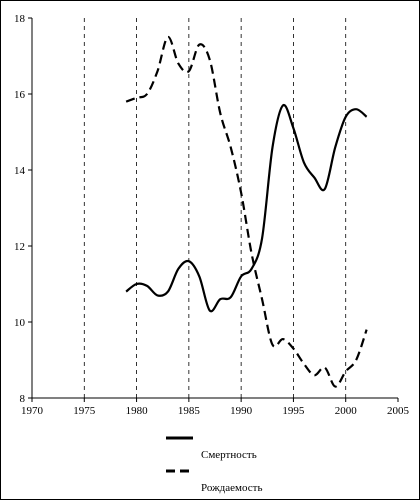 The height and width of the screenshot is (500, 420). What do you see at coordinates (189, 411) in the screenshot?
I see `x-tick-label-1985: 1985` at bounding box center [189, 411].